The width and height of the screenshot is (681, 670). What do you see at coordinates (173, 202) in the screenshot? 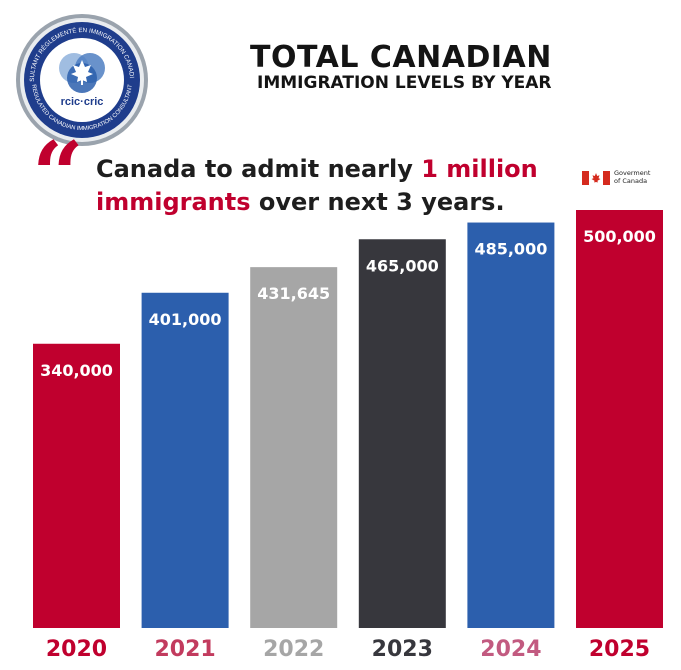
I see `quote-highlight-b: immigrants` at bounding box center [173, 202].